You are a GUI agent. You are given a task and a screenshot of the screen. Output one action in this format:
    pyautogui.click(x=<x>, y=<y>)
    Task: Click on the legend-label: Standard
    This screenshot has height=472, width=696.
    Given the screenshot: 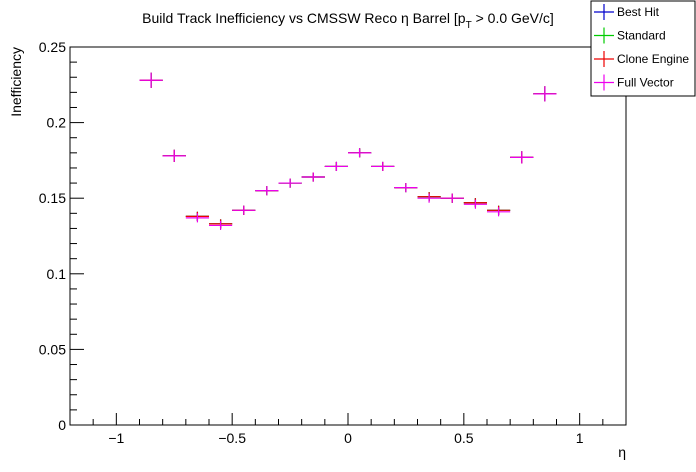 What is the action you would take?
    pyautogui.click(x=641, y=36)
    